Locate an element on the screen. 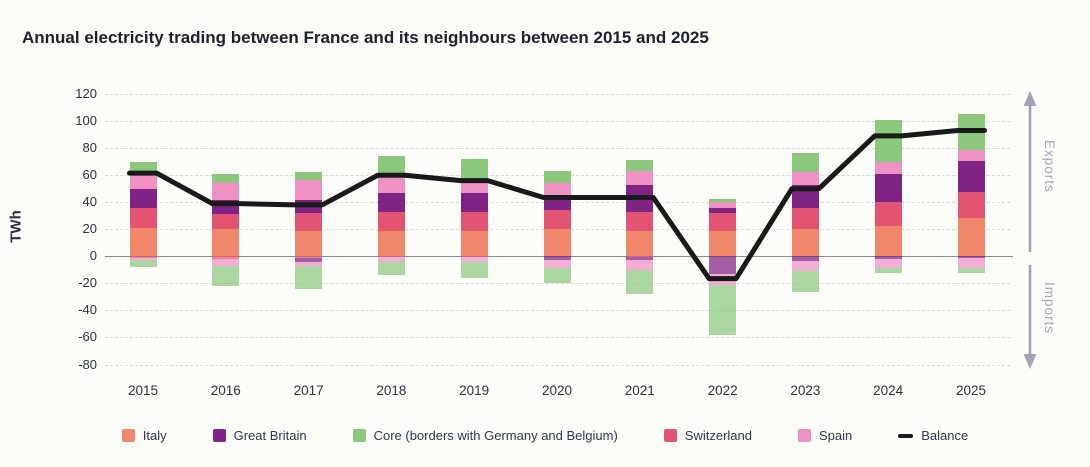  legend-label: Balance is located at coordinates (945, 435).